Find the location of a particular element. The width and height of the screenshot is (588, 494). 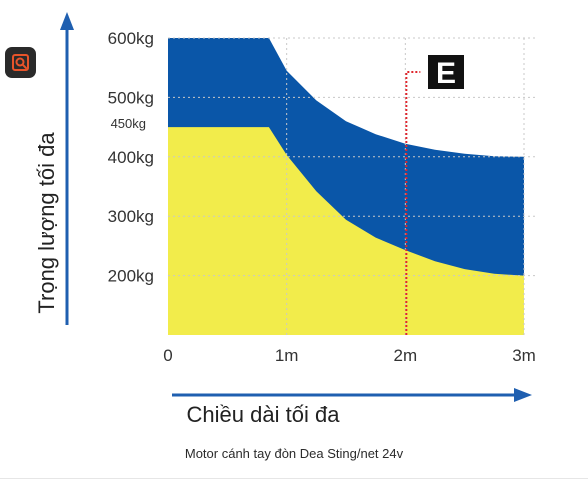

x-tick-label: 2m is located at coordinates (406, 355).